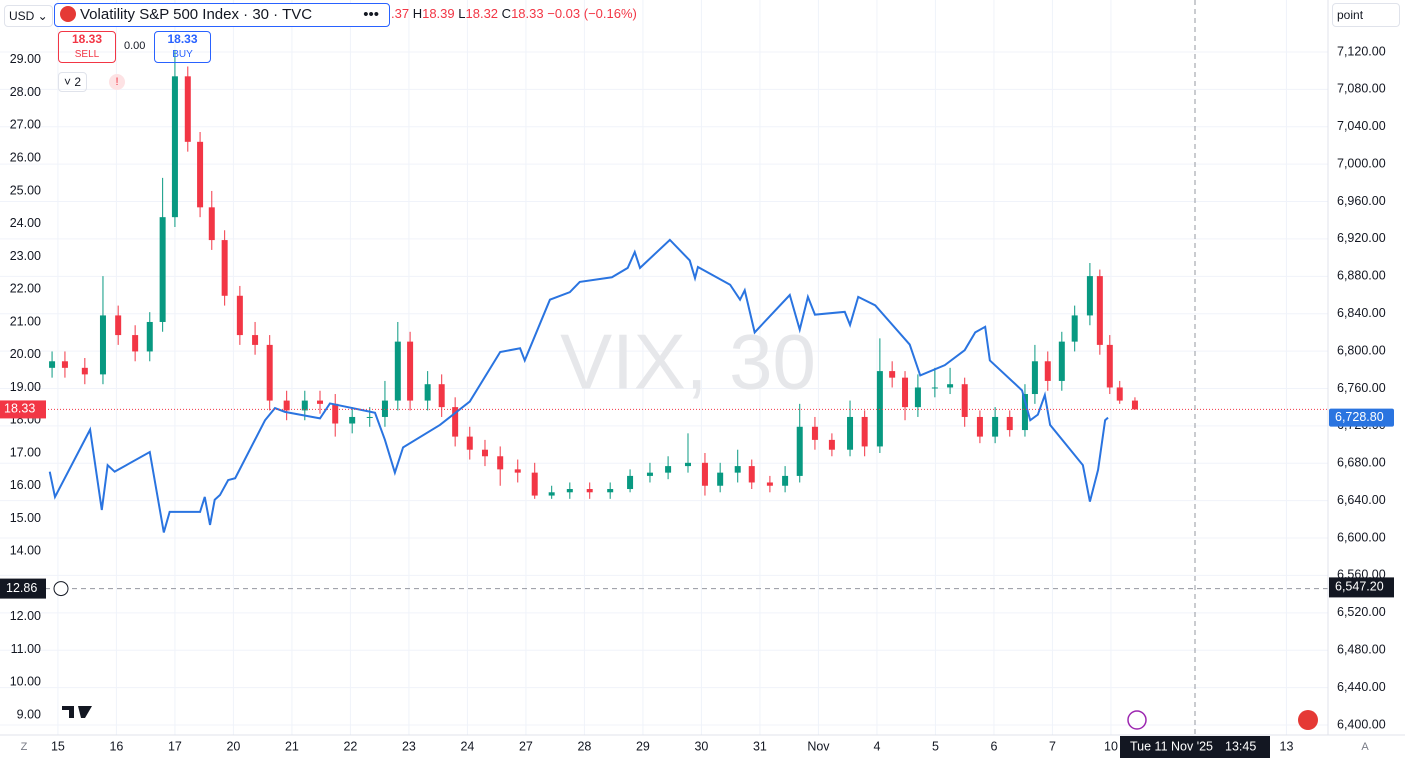 The width and height of the screenshot is (1405, 763). I want to click on last-price-box, so click(23, 409).